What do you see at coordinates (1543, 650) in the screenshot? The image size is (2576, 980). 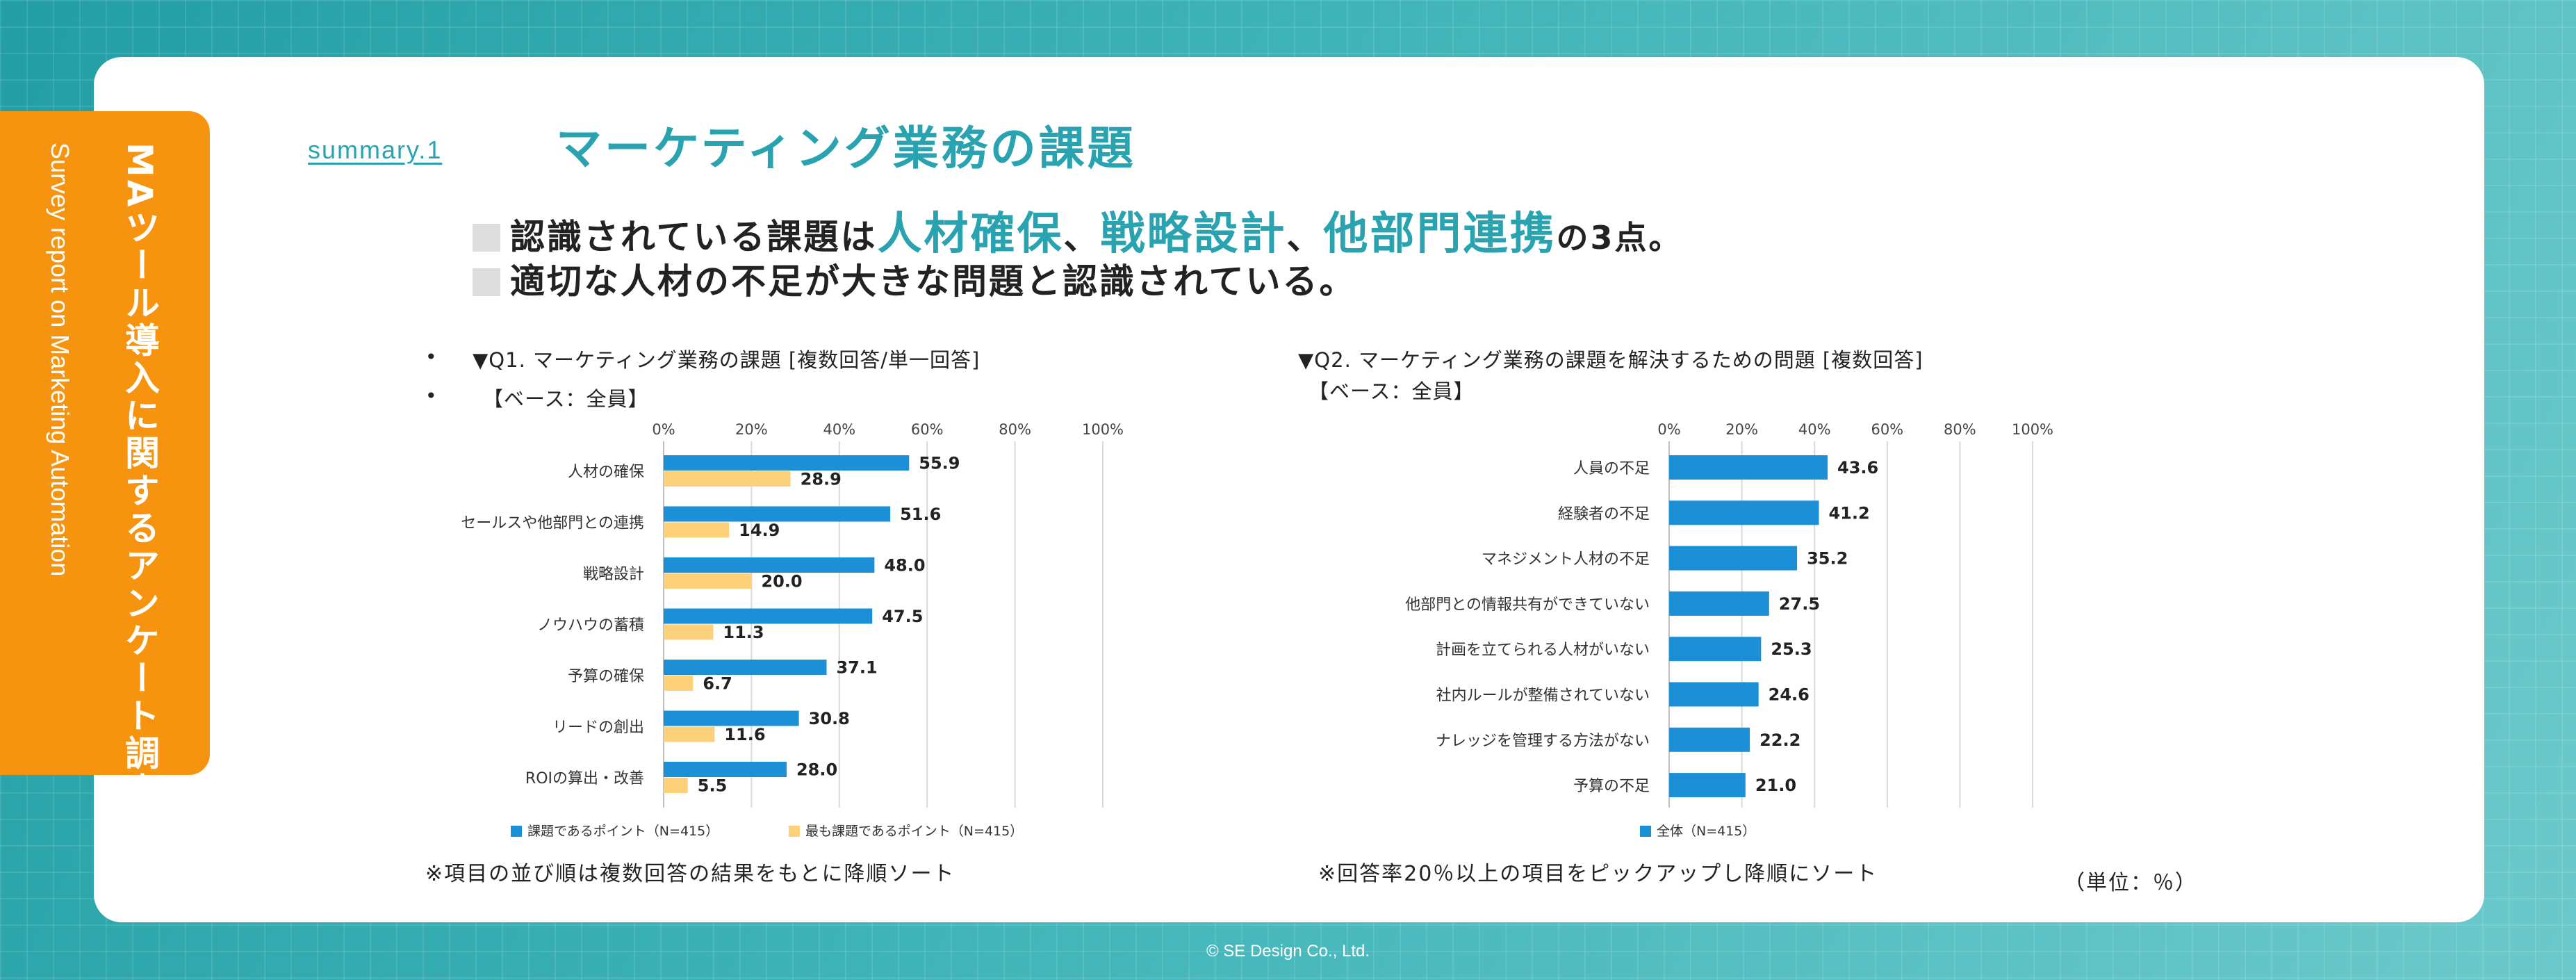 I see `category-label: 計画を立てられる人材がいない` at bounding box center [1543, 650].